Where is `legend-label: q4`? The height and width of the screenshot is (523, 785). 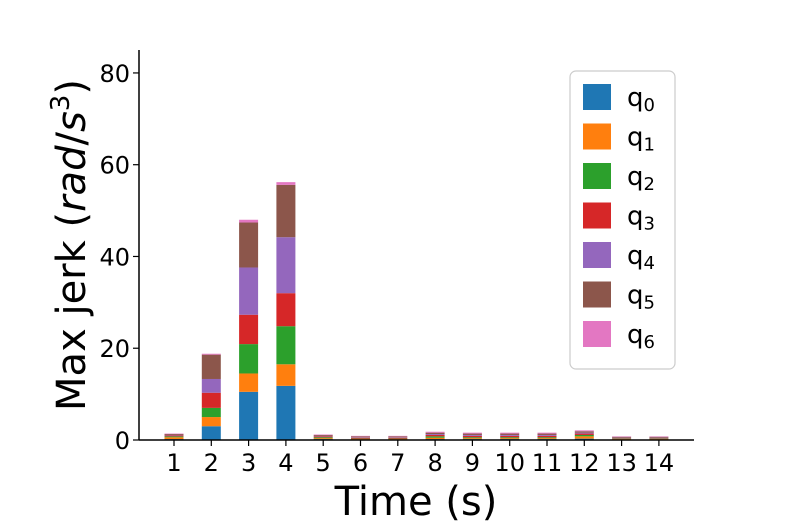 legend-label: q4 is located at coordinates (641, 257).